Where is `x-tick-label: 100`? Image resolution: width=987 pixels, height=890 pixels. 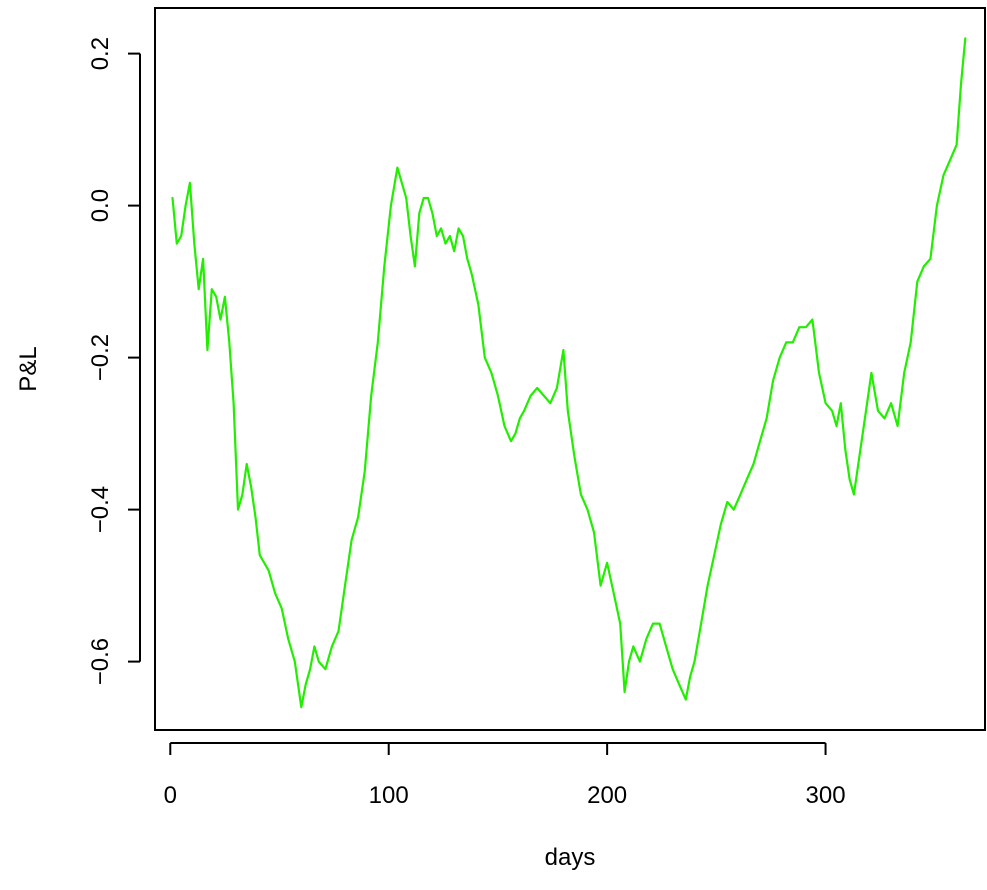 x-tick-label: 100 is located at coordinates (389, 795).